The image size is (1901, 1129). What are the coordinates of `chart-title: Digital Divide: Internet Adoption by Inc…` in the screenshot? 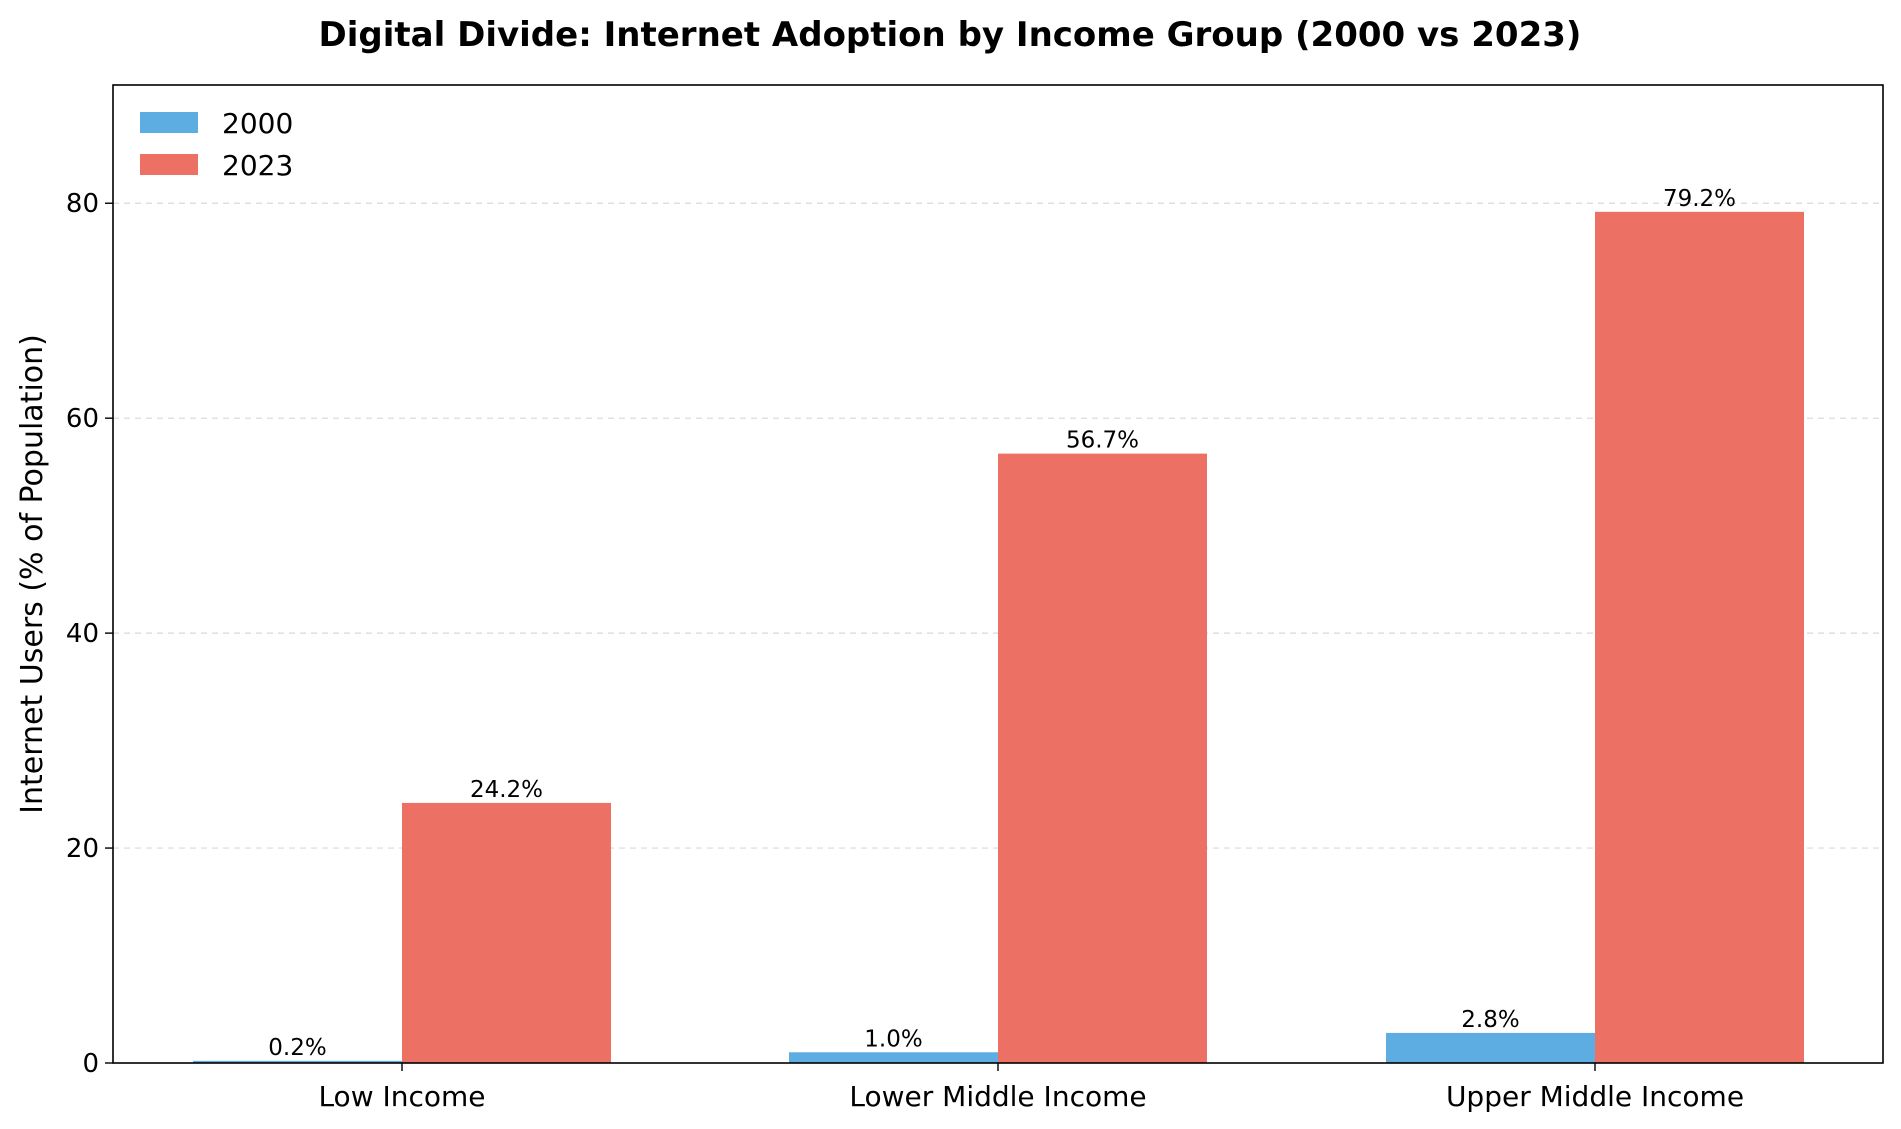 It's located at (950, 35).